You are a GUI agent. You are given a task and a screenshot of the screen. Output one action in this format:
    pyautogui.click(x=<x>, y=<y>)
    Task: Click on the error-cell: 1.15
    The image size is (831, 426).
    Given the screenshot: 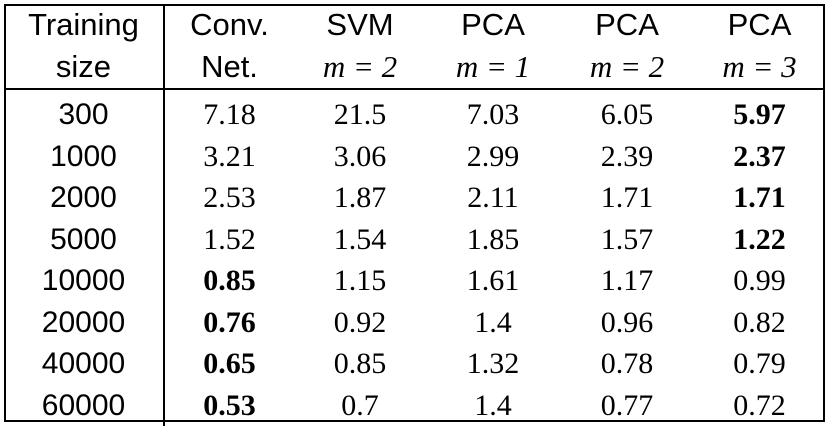 What is the action you would take?
    pyautogui.click(x=360, y=280)
    